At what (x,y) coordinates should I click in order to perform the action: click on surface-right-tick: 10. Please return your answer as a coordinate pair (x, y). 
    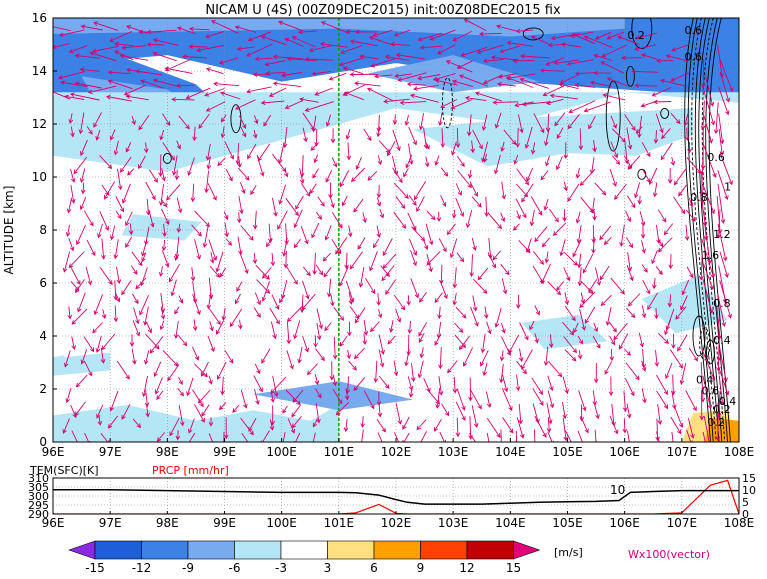
    Looking at the image, I should click on (749, 490).